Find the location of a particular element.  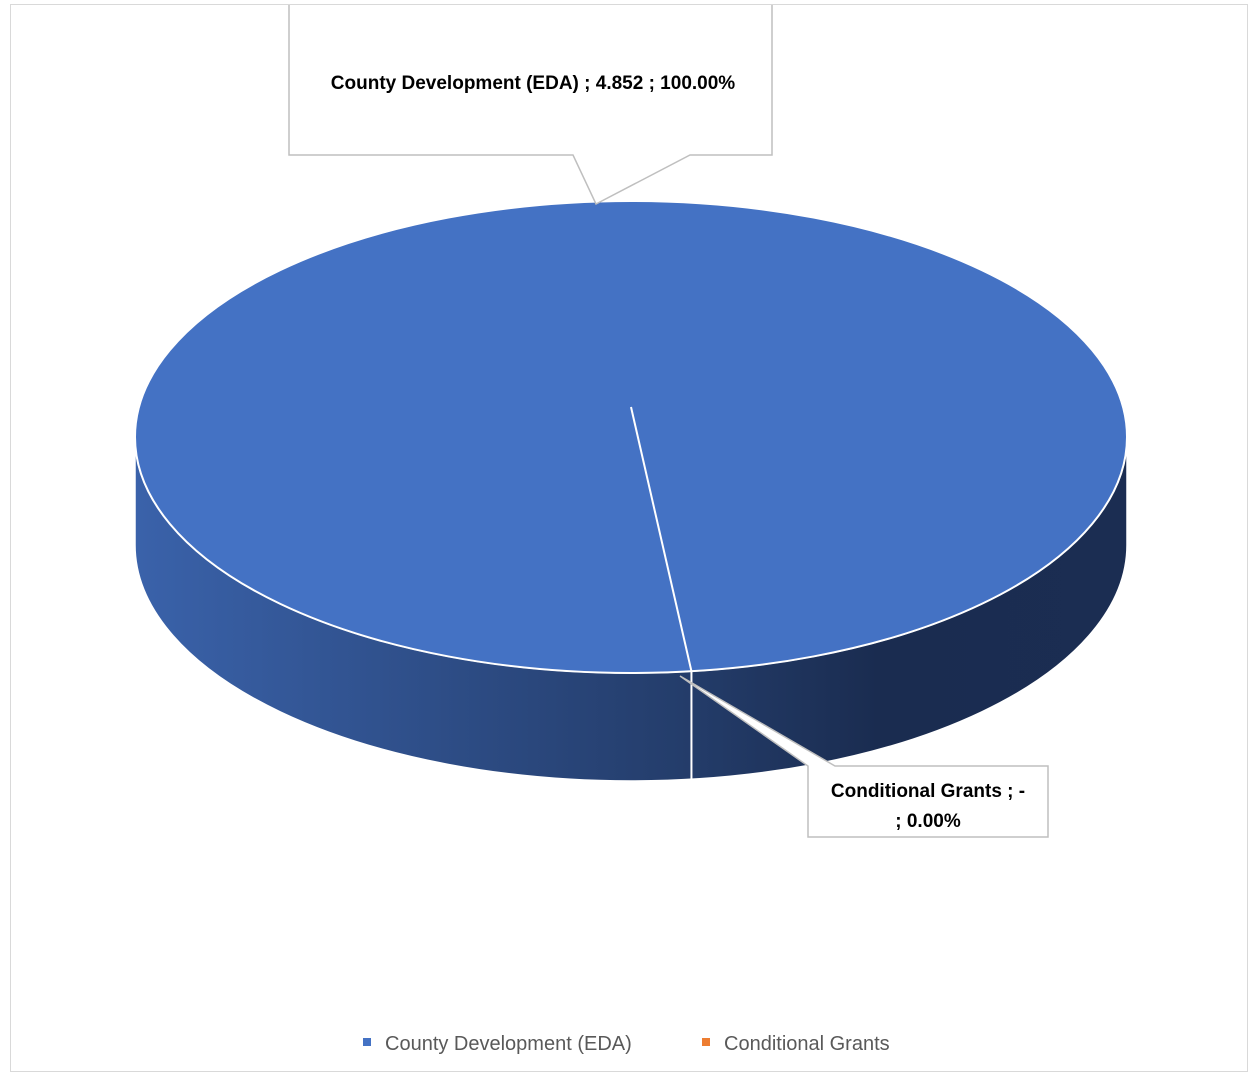

data-label-text-conditional-grants: Conditional Grants ; - is located at coordinates (928, 791).